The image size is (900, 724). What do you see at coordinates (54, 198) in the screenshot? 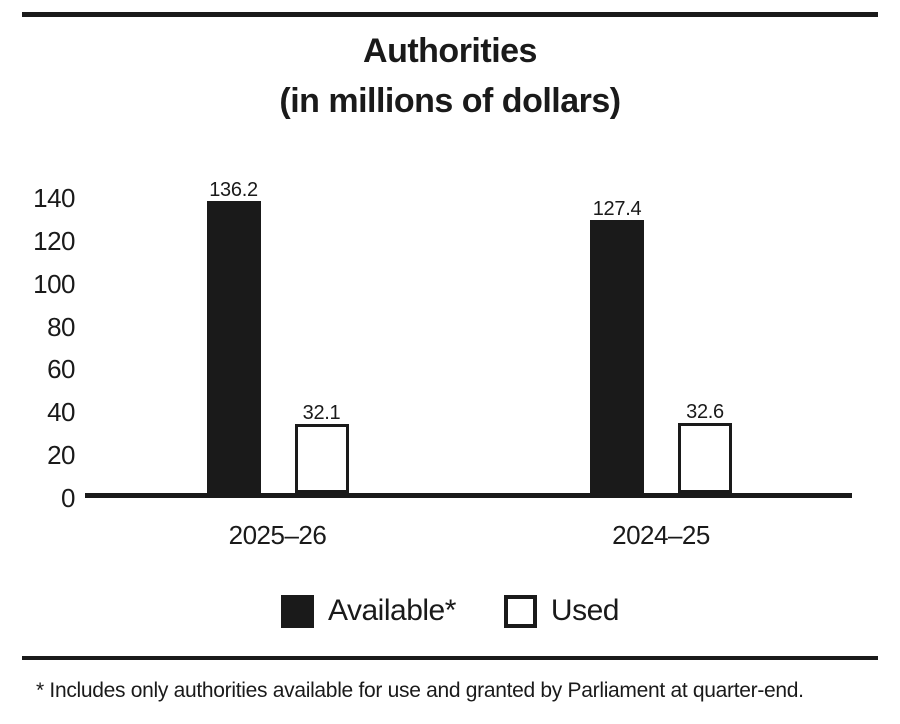
I see `y-tick-label-140: 140` at bounding box center [54, 198].